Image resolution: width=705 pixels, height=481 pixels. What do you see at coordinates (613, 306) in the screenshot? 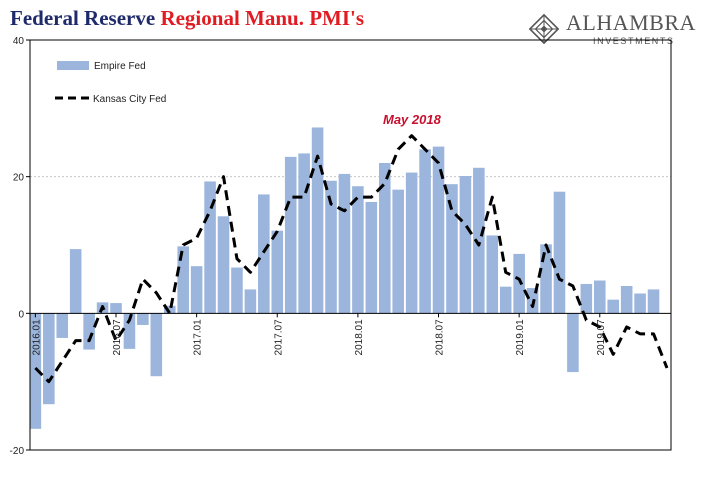
I see `bar-2019.08` at bounding box center [613, 306].